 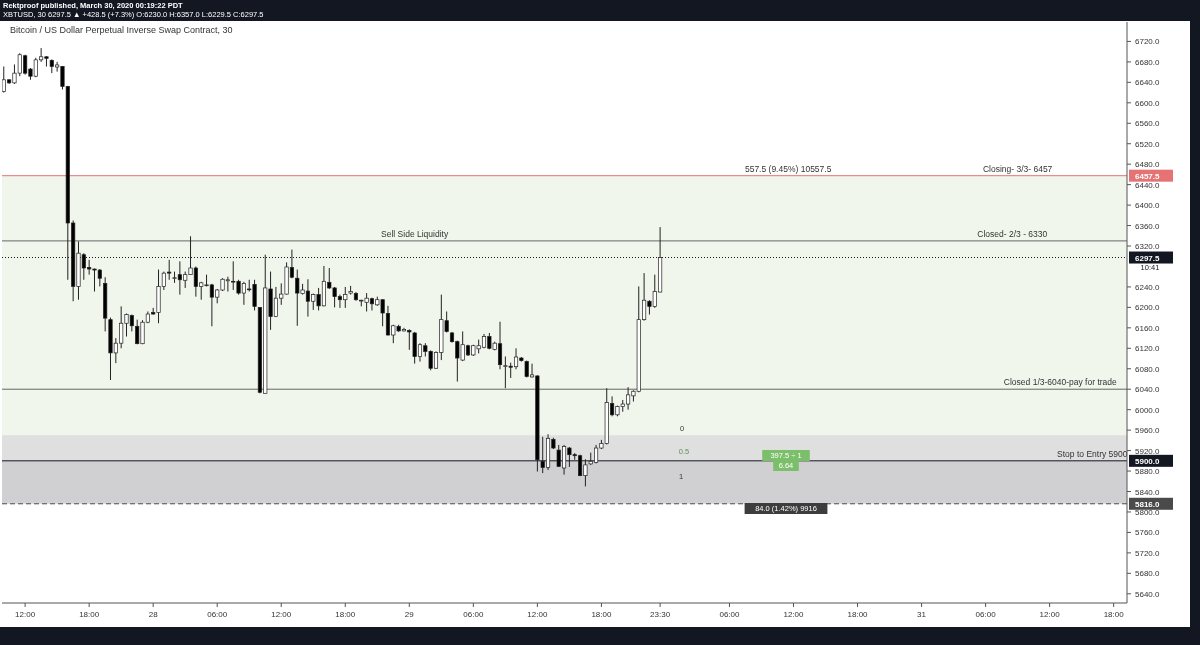 I want to click on y-tick-label: 5720.0, so click(x=1148, y=553).